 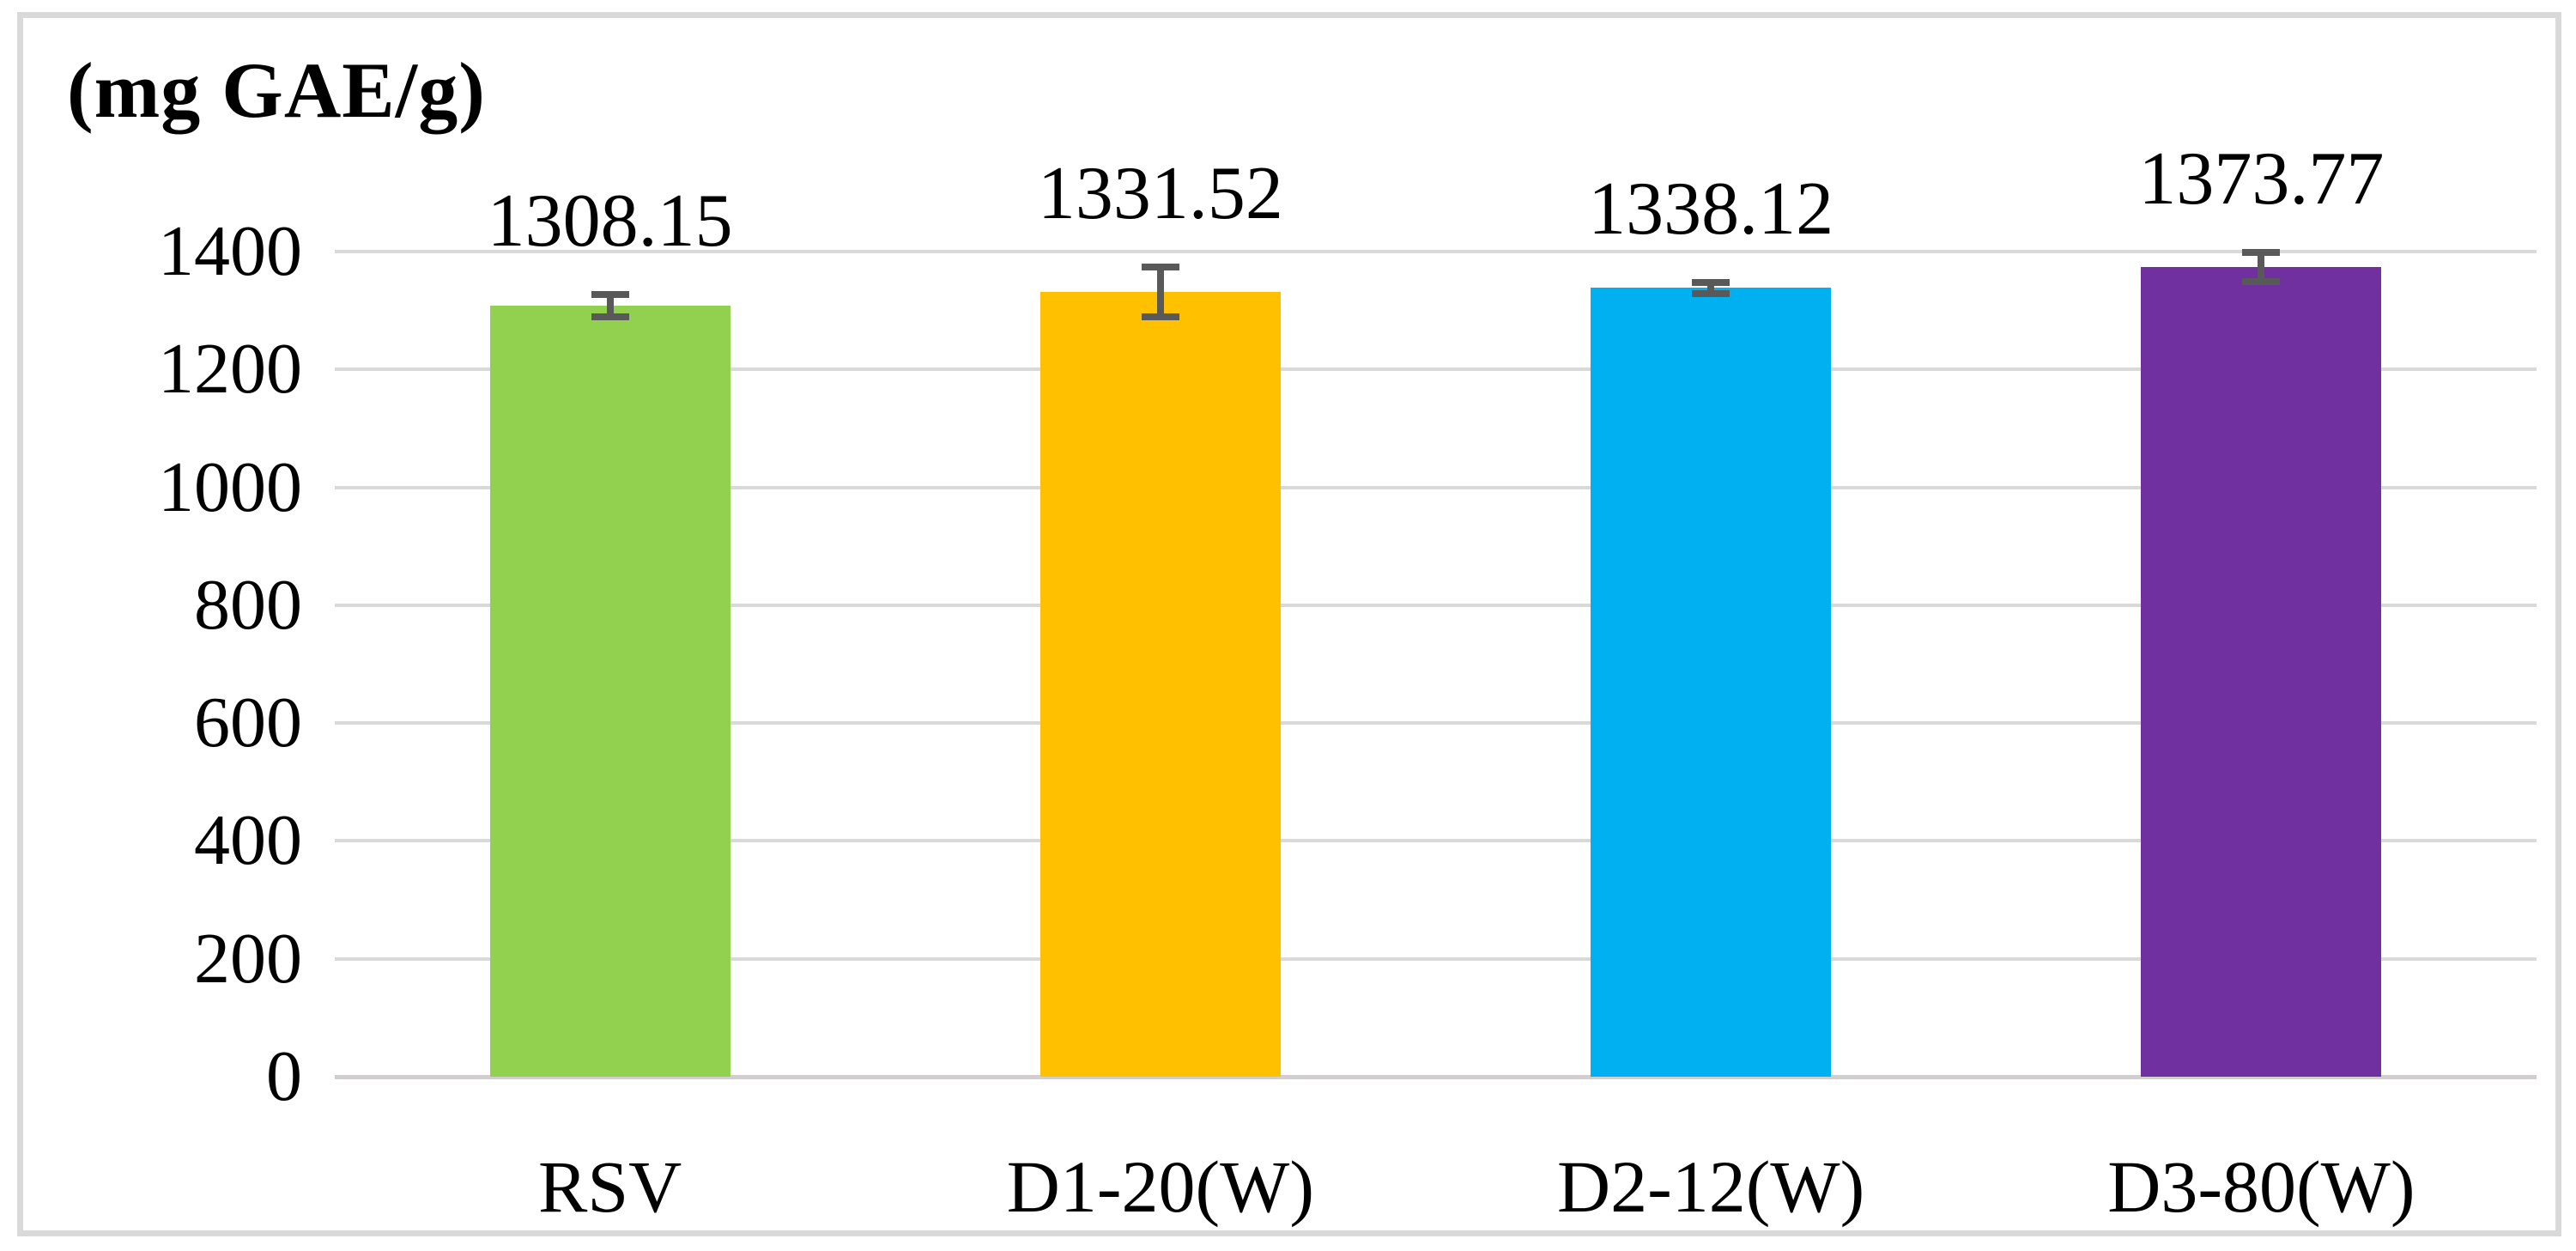 I want to click on bar-value-label: 1373.77, so click(x=2261, y=179).